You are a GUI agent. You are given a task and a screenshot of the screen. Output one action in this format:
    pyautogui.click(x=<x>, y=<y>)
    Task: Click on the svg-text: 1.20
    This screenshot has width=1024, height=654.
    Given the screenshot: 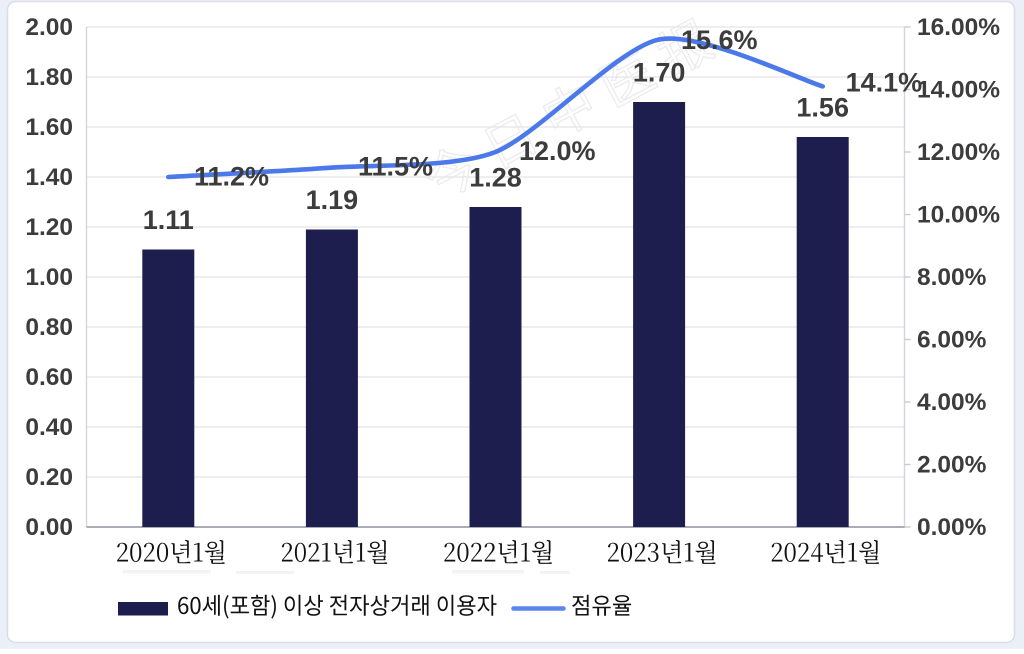 What is the action you would take?
    pyautogui.click(x=49, y=227)
    